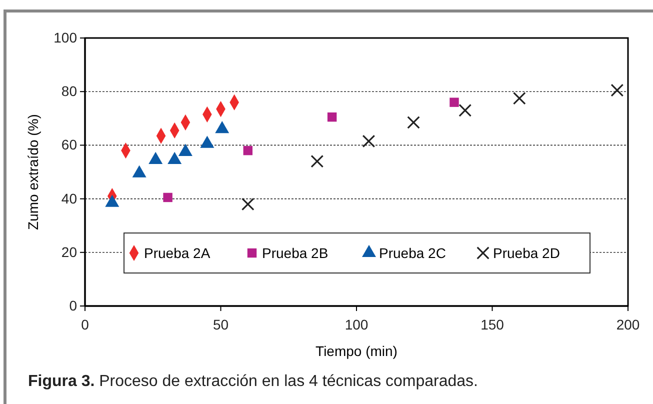 This screenshot has height=404, width=653. I want to click on text: Figura 3. Proceso de extracción en las 4 técnicas comparadas., so click(253, 381).